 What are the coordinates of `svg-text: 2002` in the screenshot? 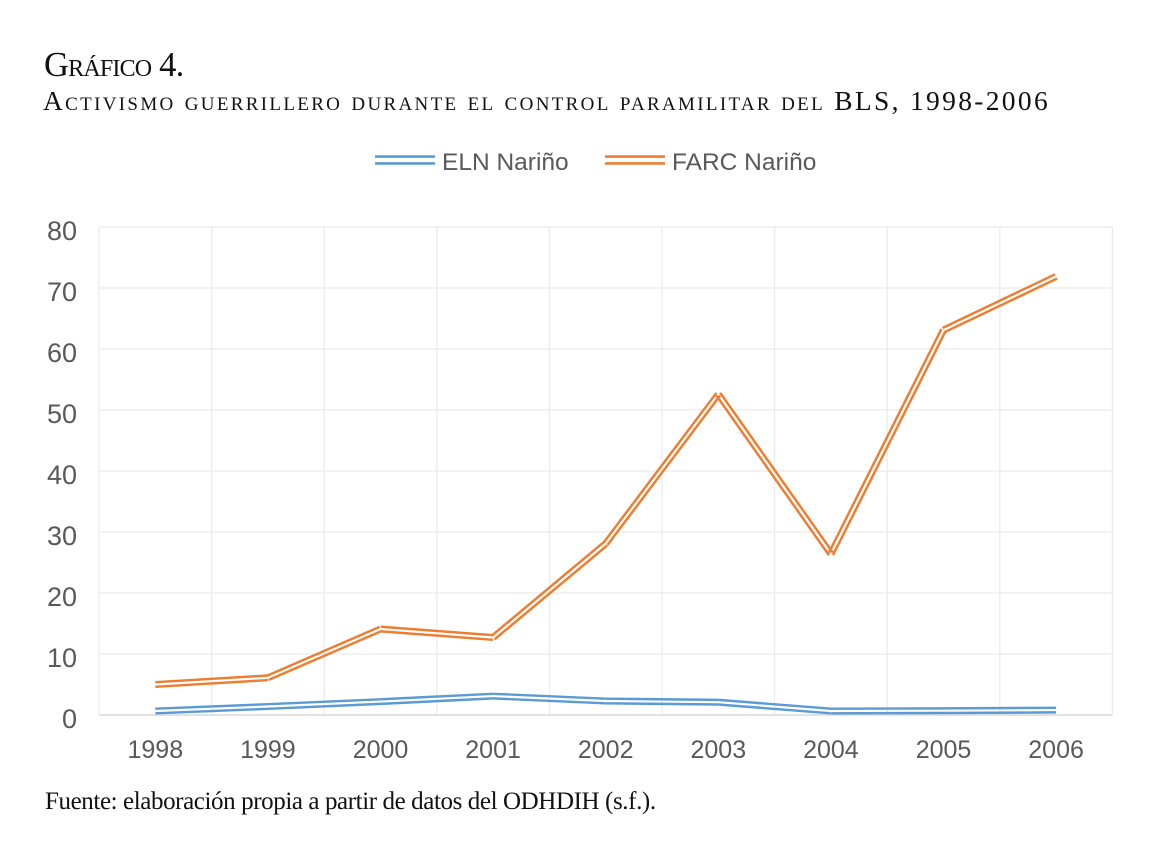 It's located at (606, 750).